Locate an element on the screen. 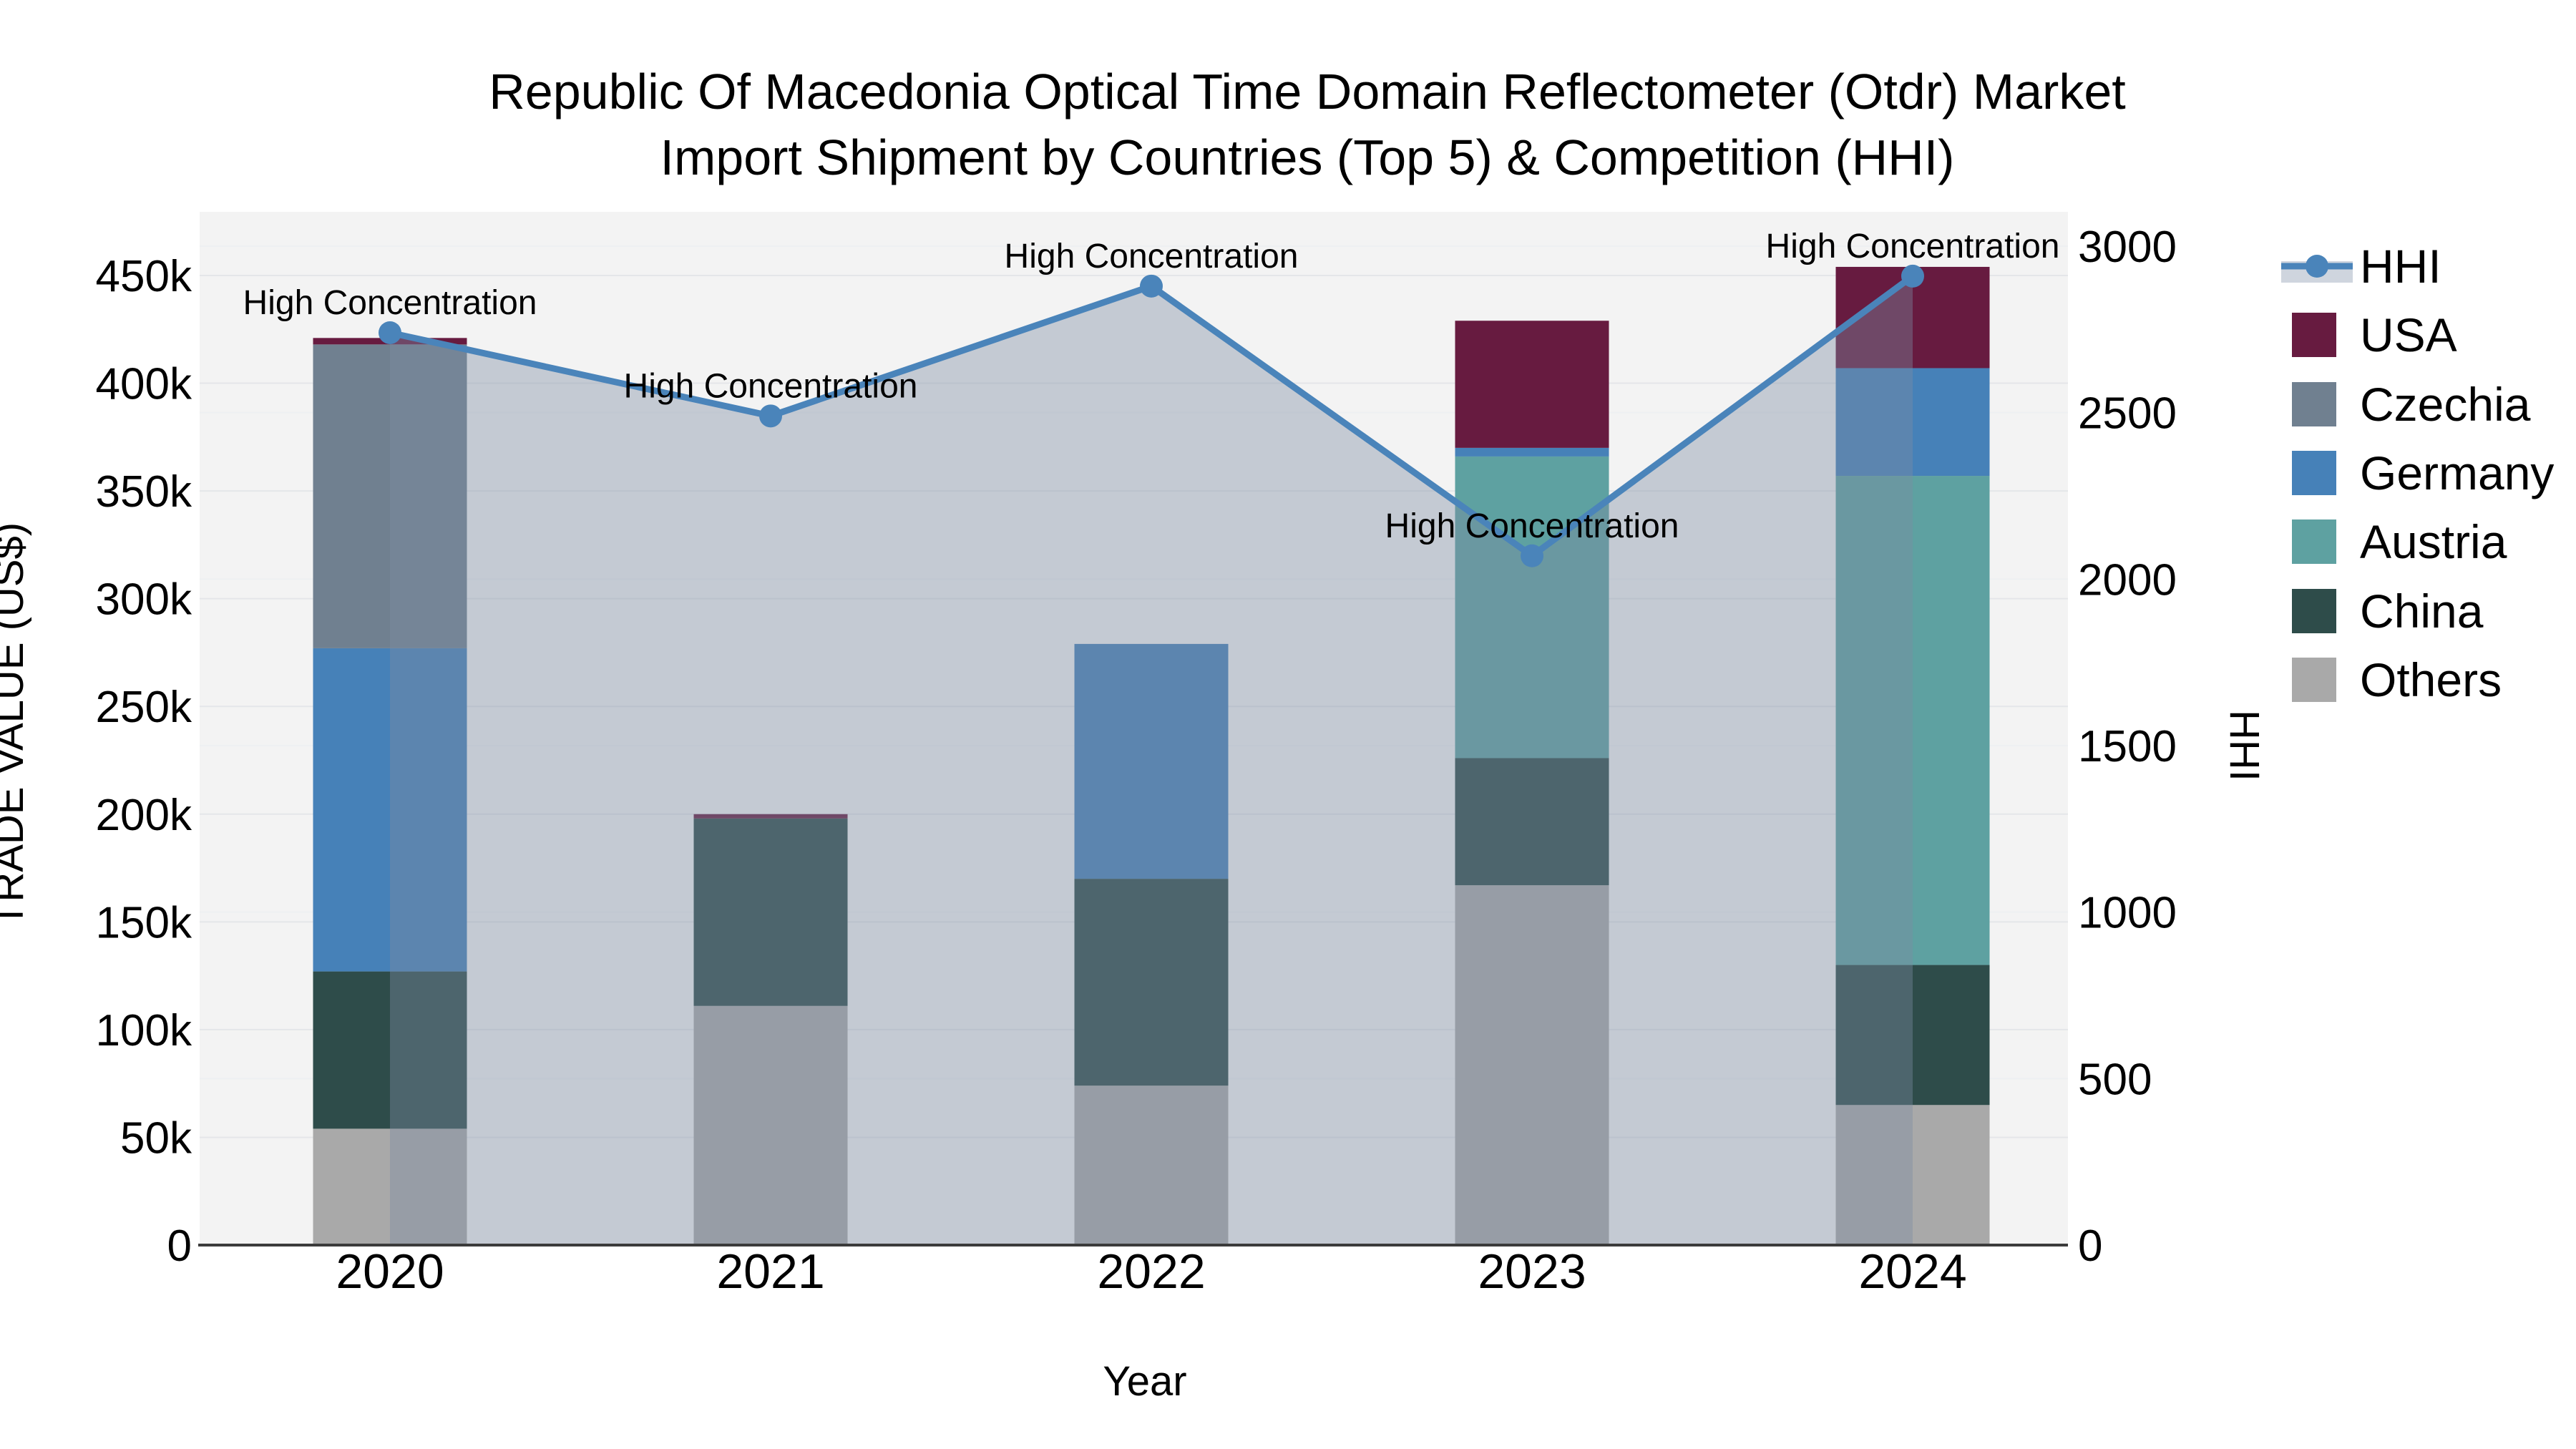 The image size is (2576, 1449). right-tick-label: 1000 is located at coordinates (2127, 913).